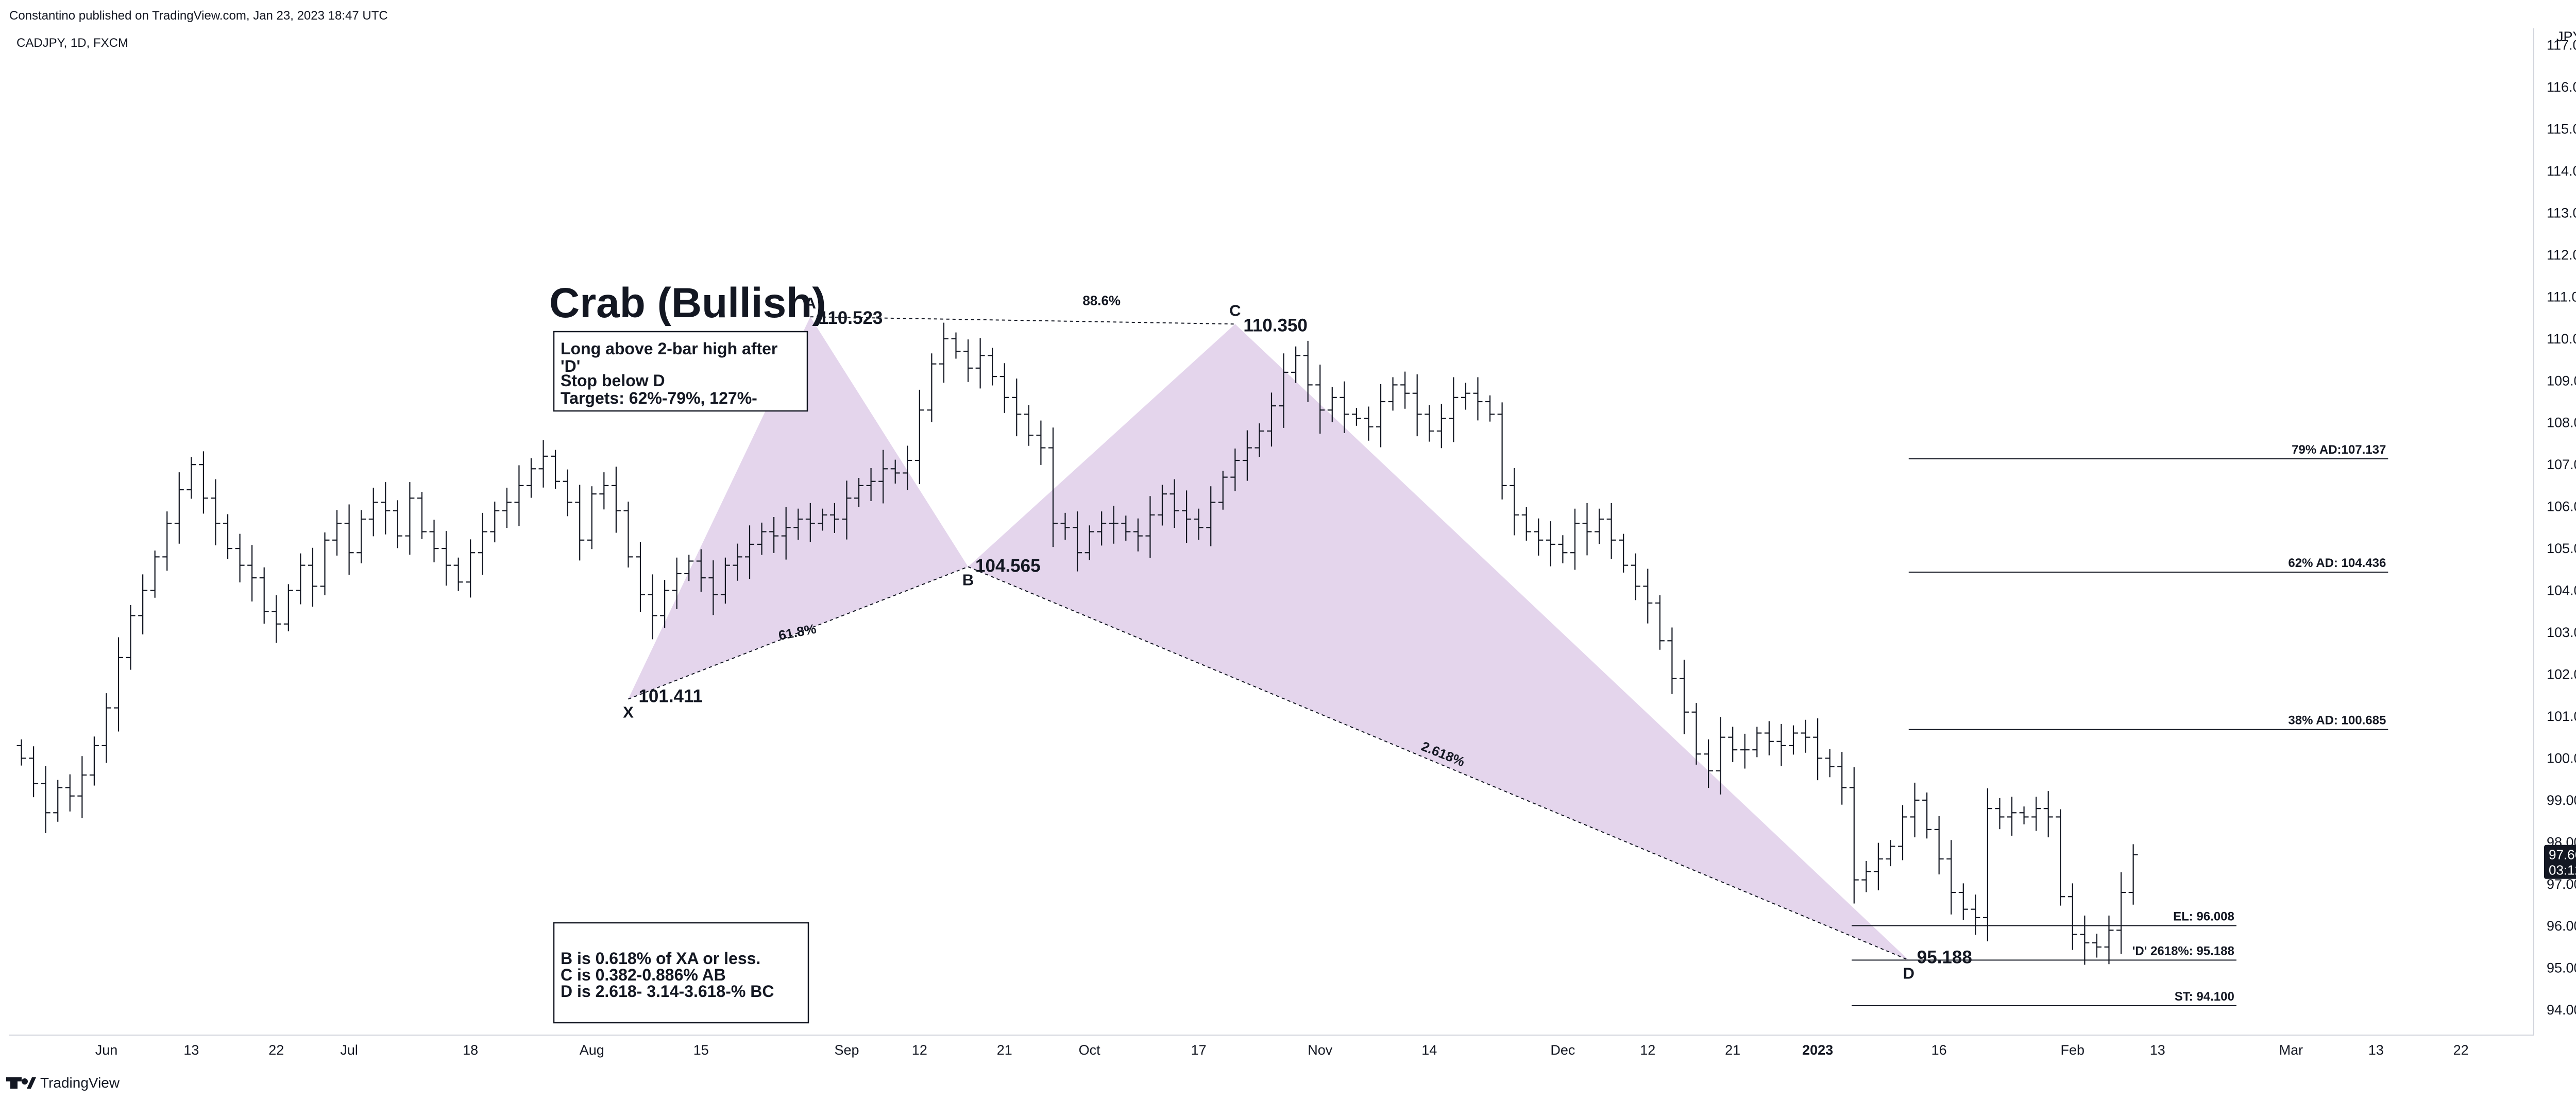  I want to click on rule-line-1: Long above 2-bar high after, so click(669, 348).